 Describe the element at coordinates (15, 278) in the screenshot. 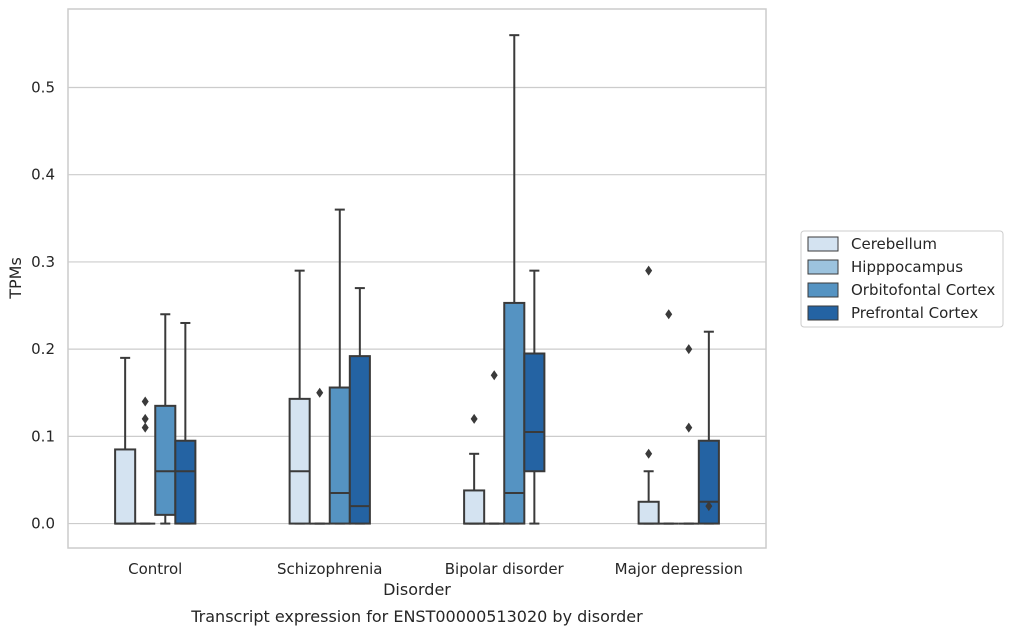

I see `y-axis-title: TPMs` at that location.